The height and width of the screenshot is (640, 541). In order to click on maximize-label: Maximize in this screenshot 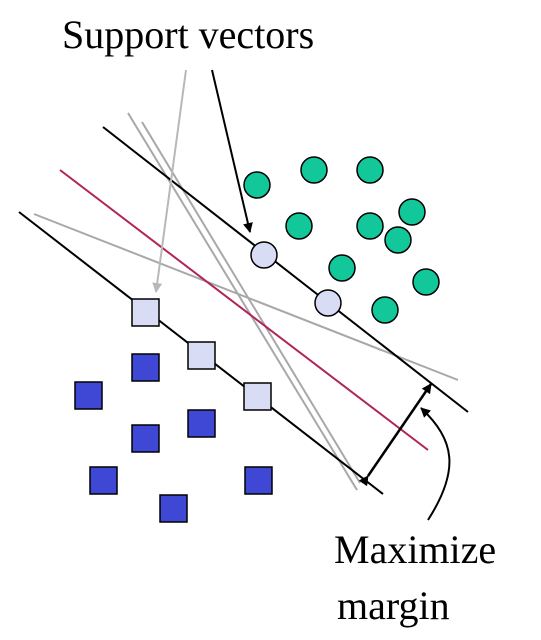, I will do `click(415, 549)`.